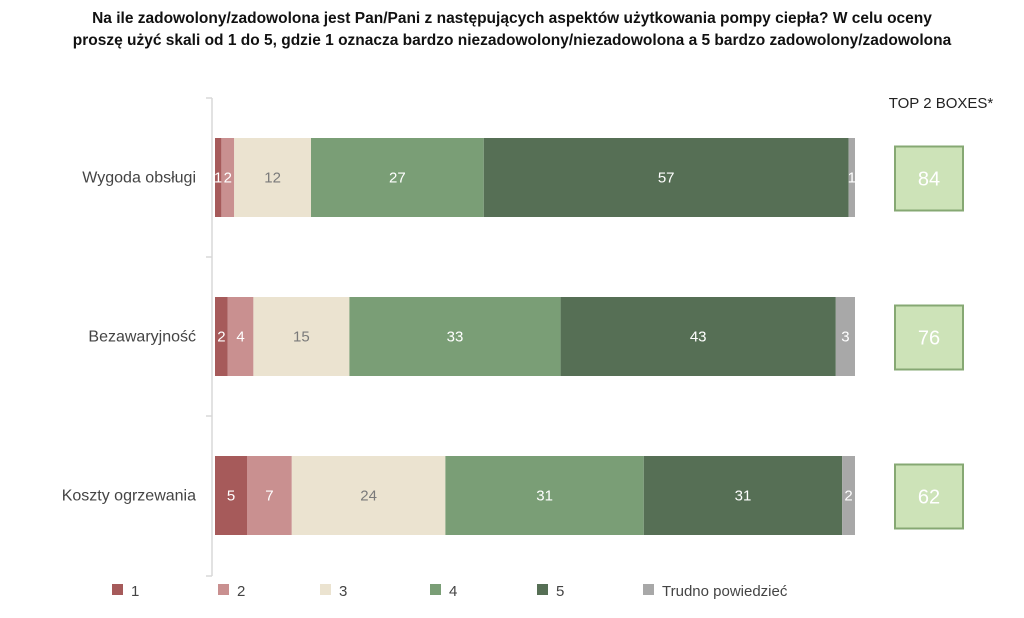 The image size is (1024, 618). I want to click on data-label: 7, so click(269, 496).